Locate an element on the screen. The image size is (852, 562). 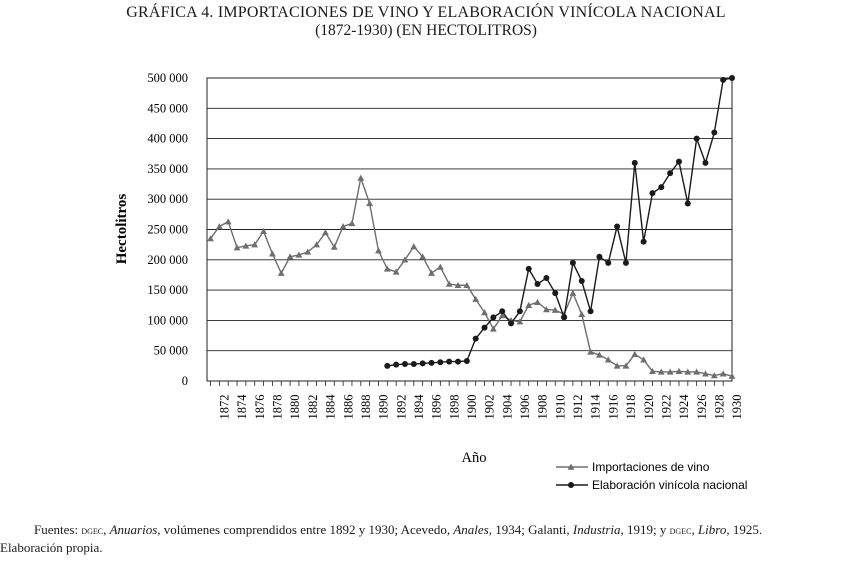
x-tick-label: 1884 is located at coordinates (331, 407).